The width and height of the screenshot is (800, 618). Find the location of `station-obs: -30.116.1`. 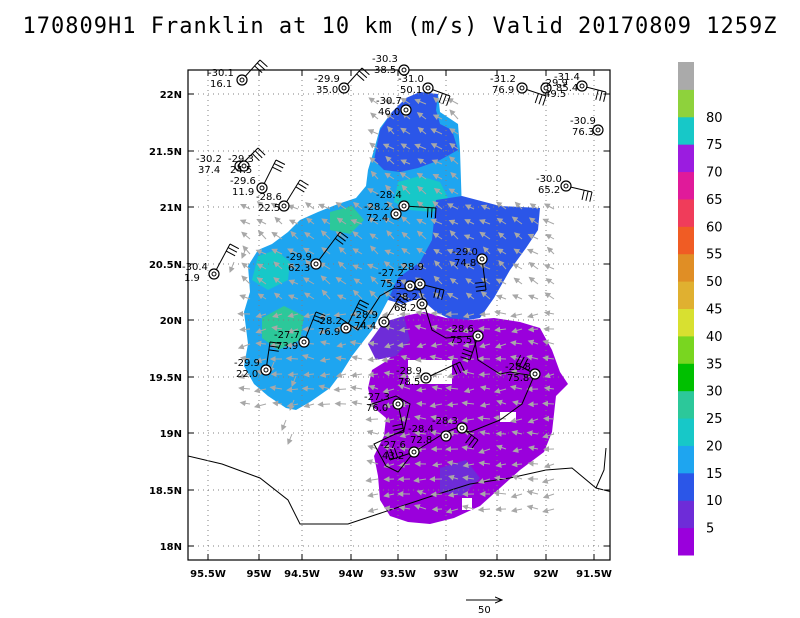

station-obs: -30.116.1 is located at coordinates (228, 79).